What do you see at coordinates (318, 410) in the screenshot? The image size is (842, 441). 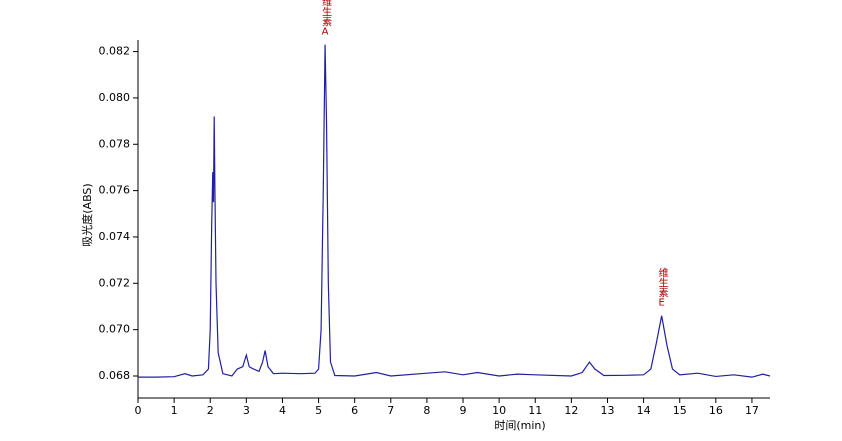 I see `x-tick-label: 5` at bounding box center [318, 410].